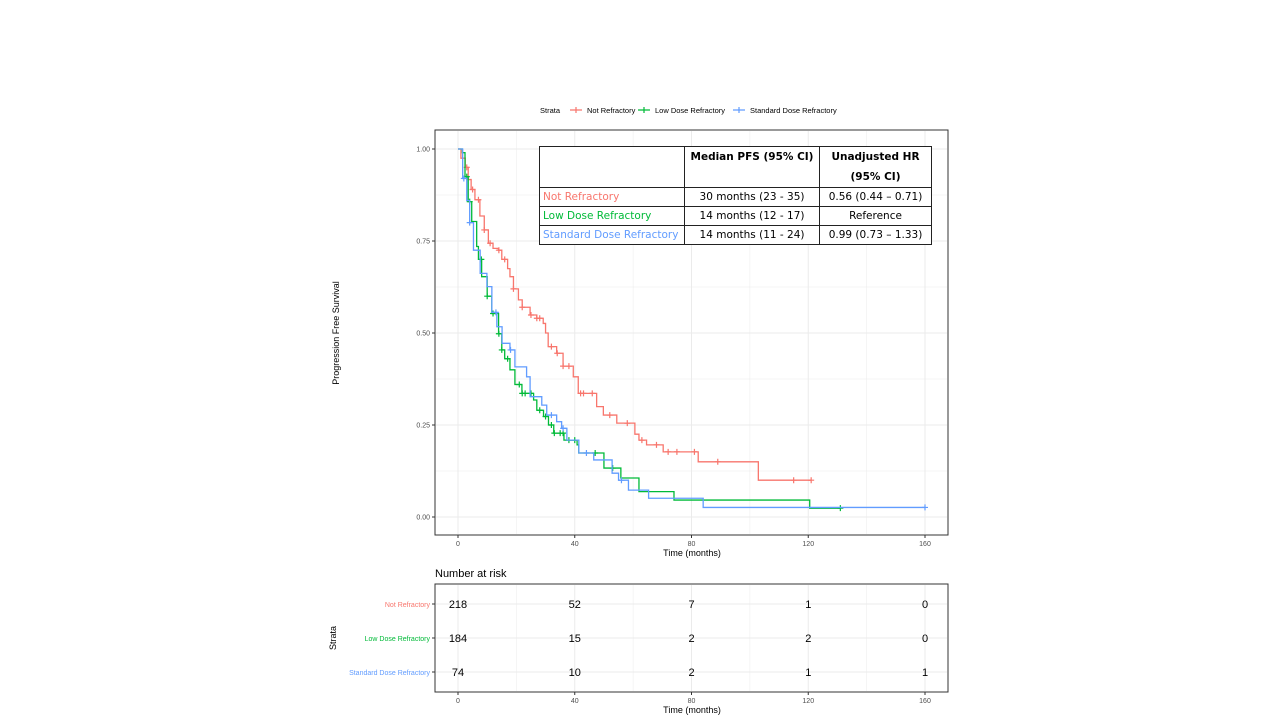 This screenshot has height=720, width=1280. Describe the element at coordinates (644, 110) in the screenshot. I see `legend-key-icon` at that location.